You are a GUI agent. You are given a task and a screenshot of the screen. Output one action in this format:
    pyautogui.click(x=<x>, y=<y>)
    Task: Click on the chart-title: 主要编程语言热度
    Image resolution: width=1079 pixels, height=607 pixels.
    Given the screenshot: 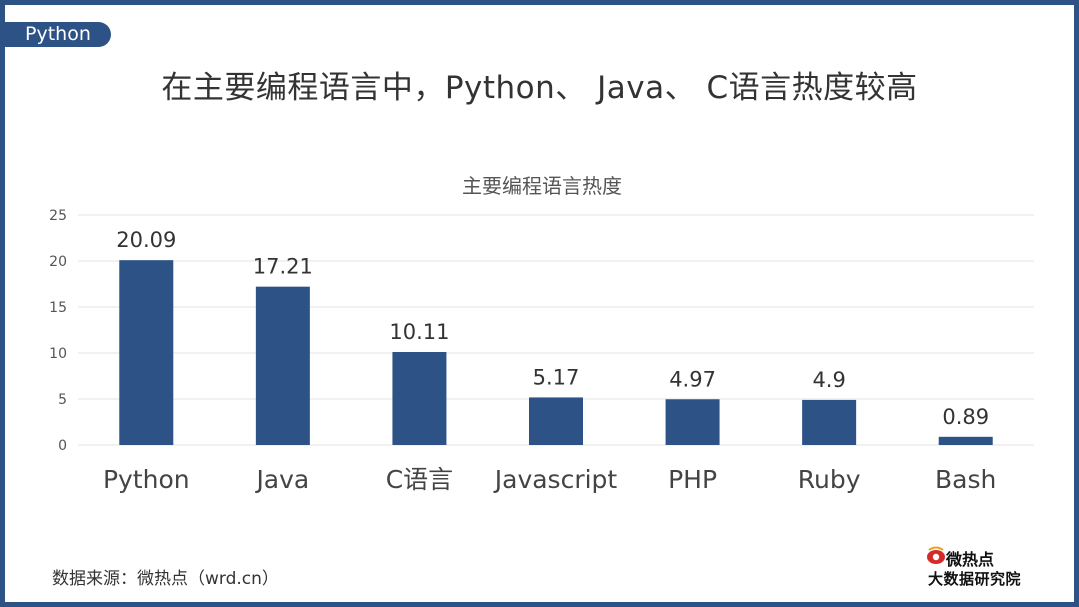 What is the action you would take?
    pyautogui.click(x=542, y=186)
    